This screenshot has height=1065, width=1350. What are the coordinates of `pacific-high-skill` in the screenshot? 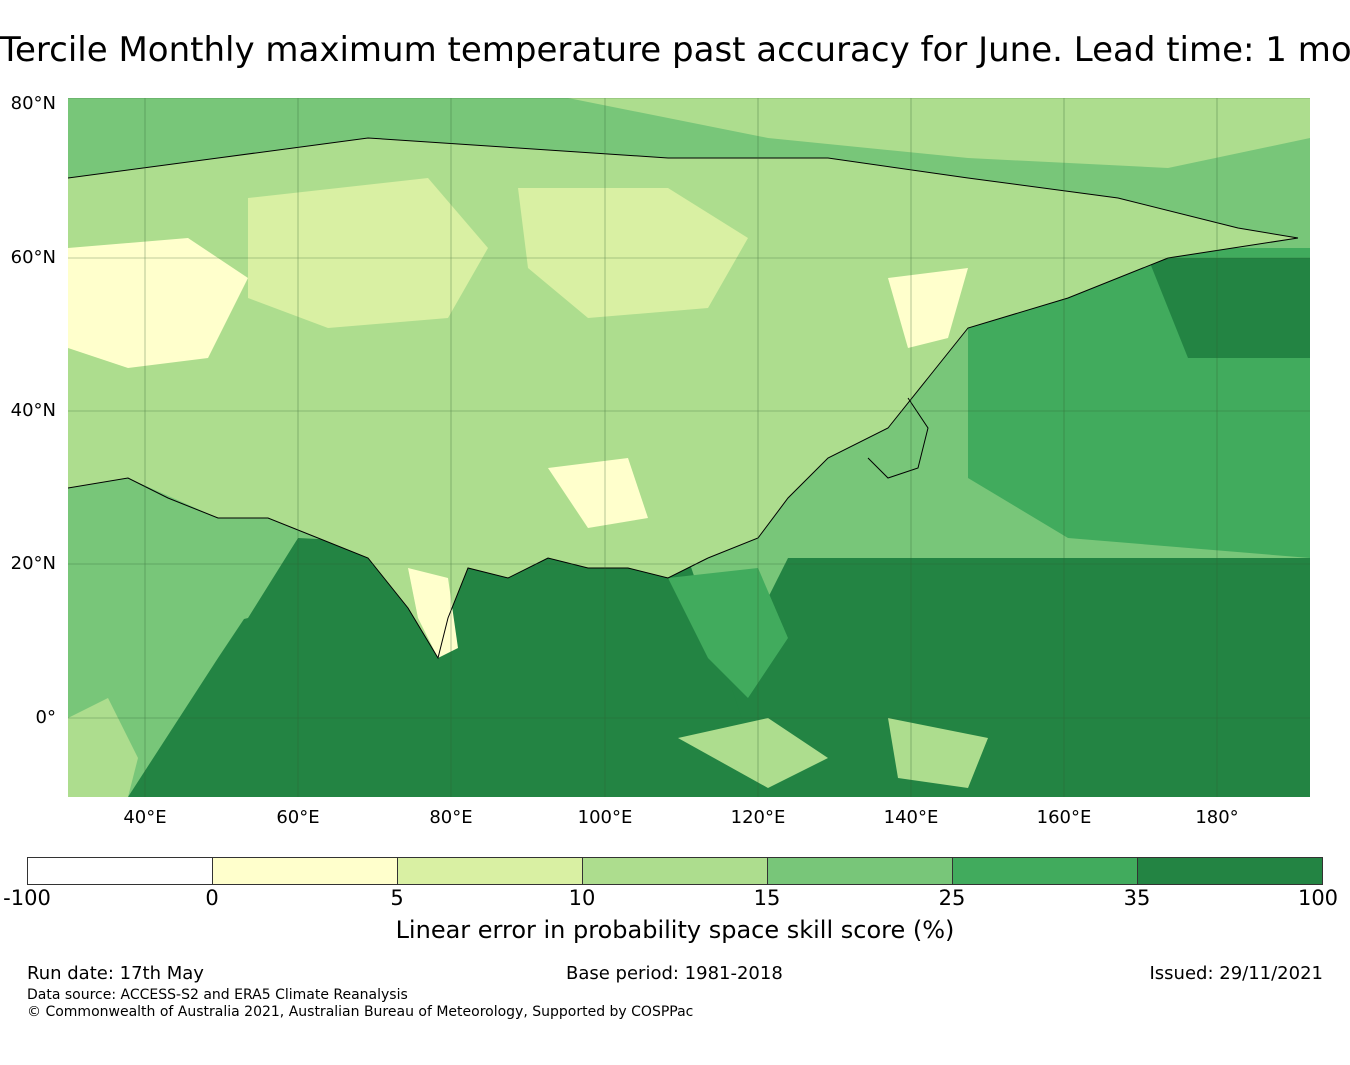 It's located at (989, 677).